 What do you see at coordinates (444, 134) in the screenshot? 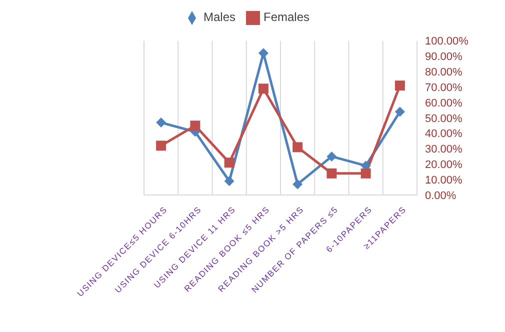
I see `y-tick-label: 40.00%` at bounding box center [444, 134].